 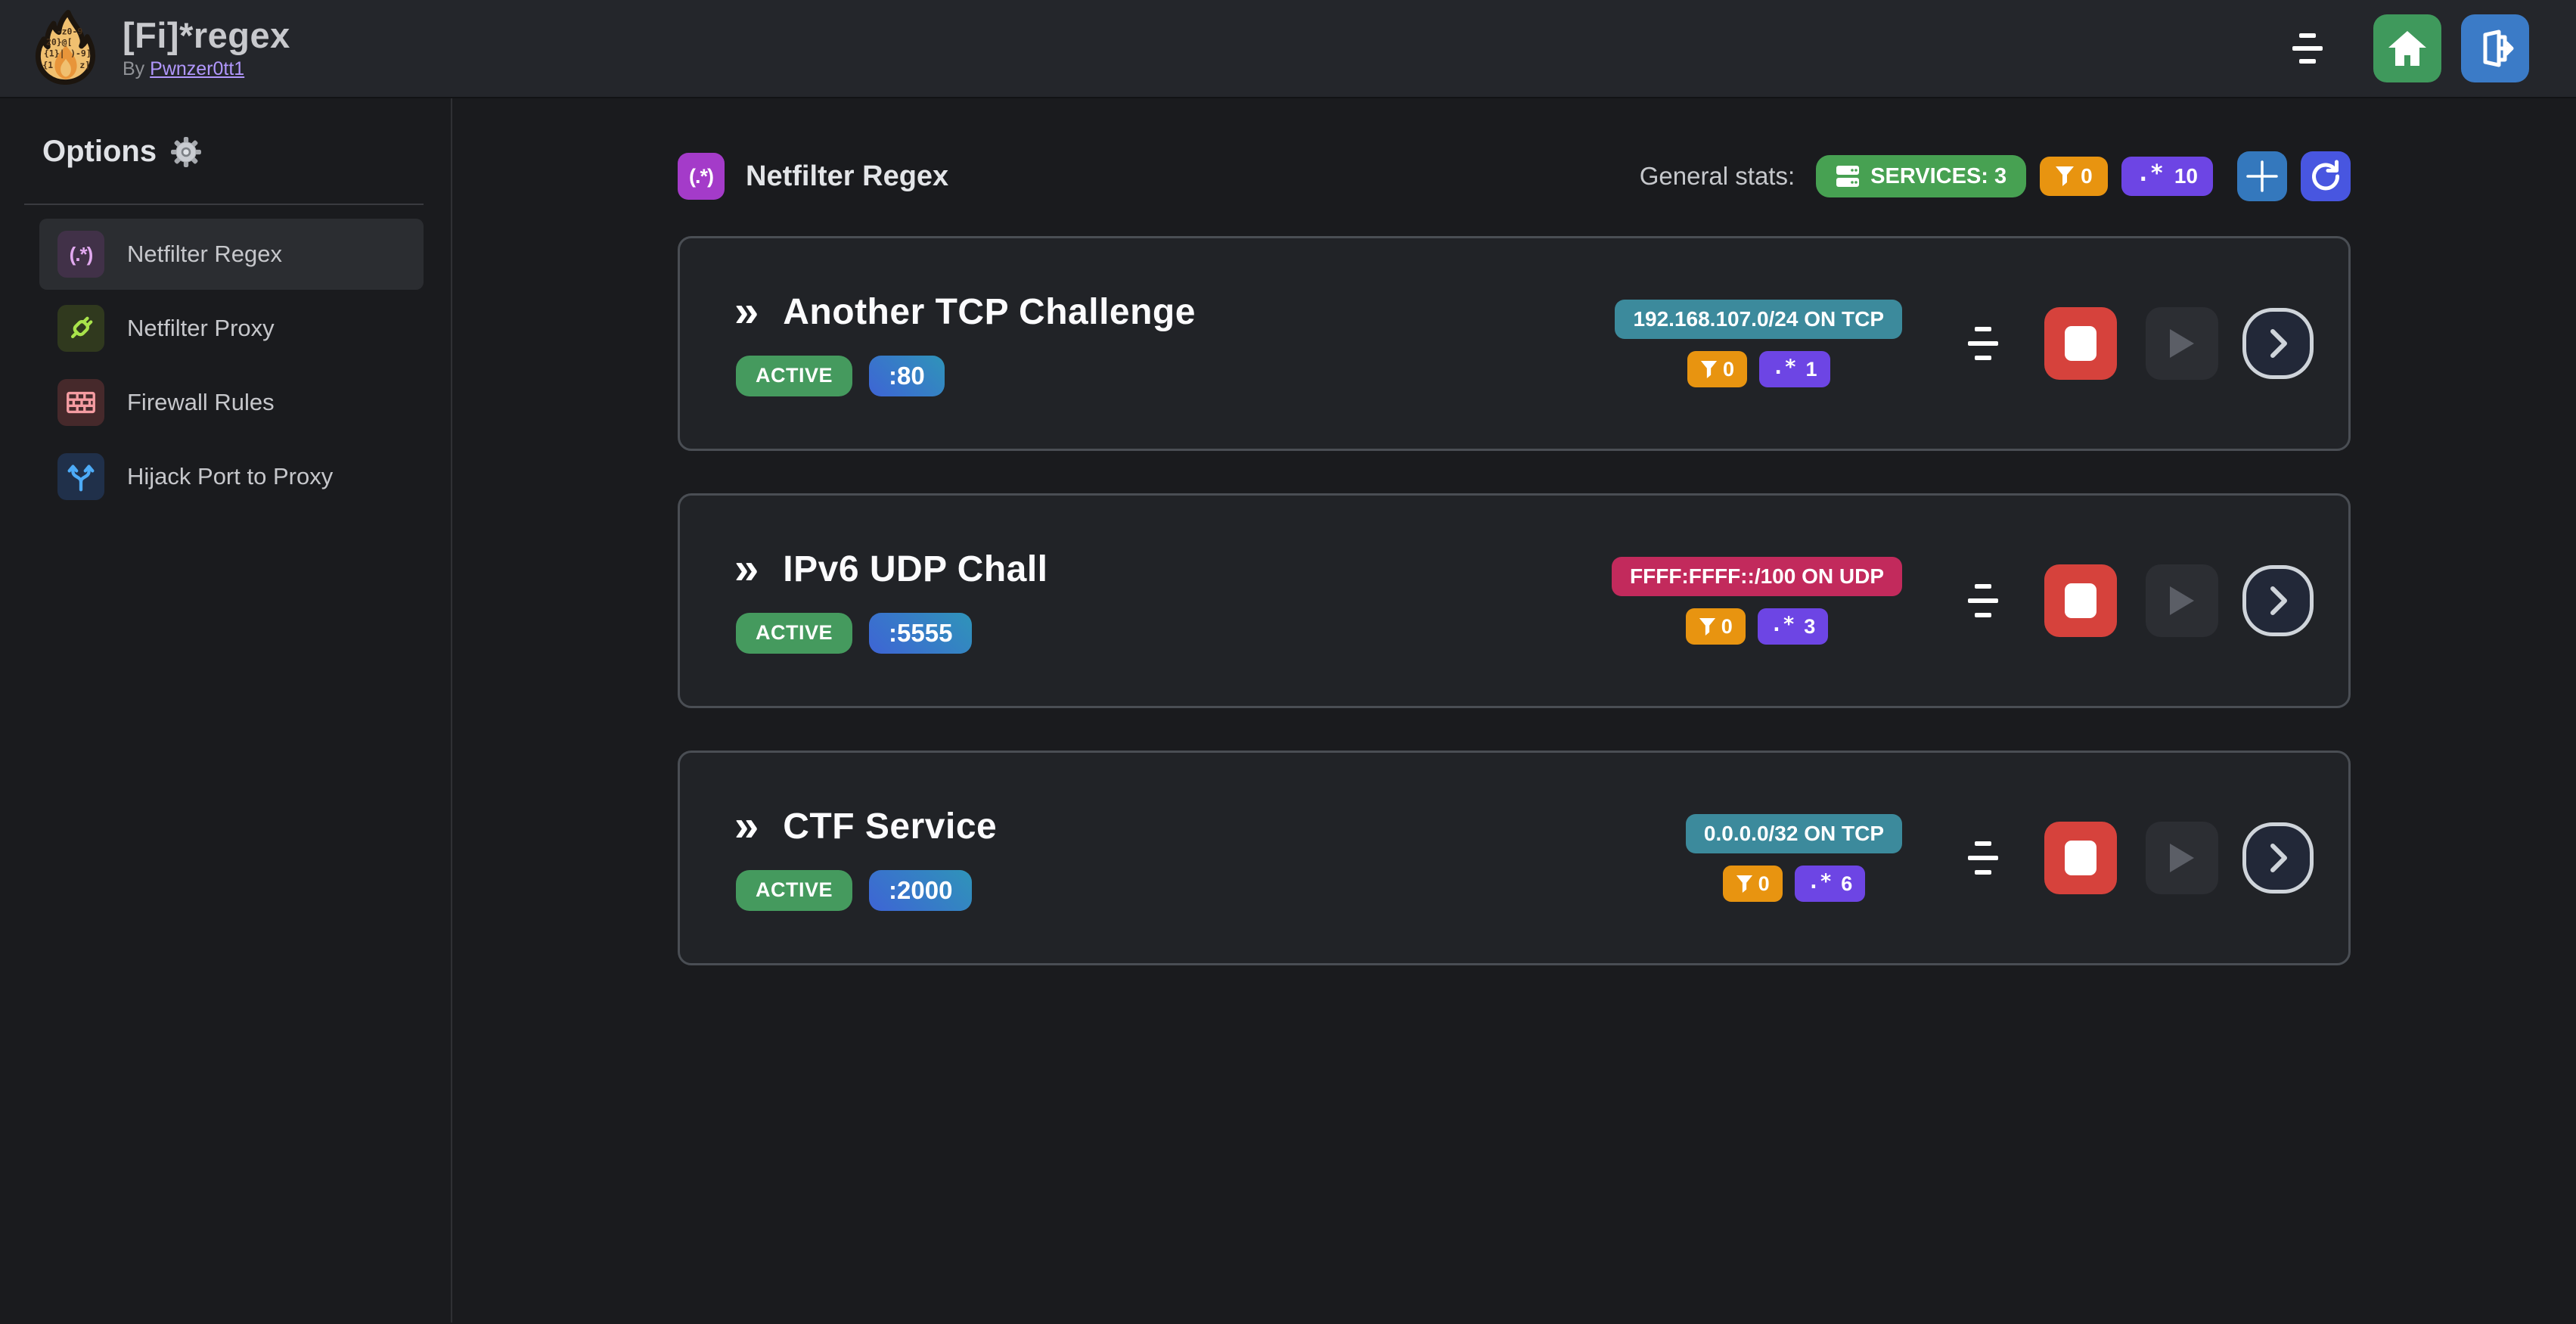 I want to click on header-actions, so click(x=2406, y=48).